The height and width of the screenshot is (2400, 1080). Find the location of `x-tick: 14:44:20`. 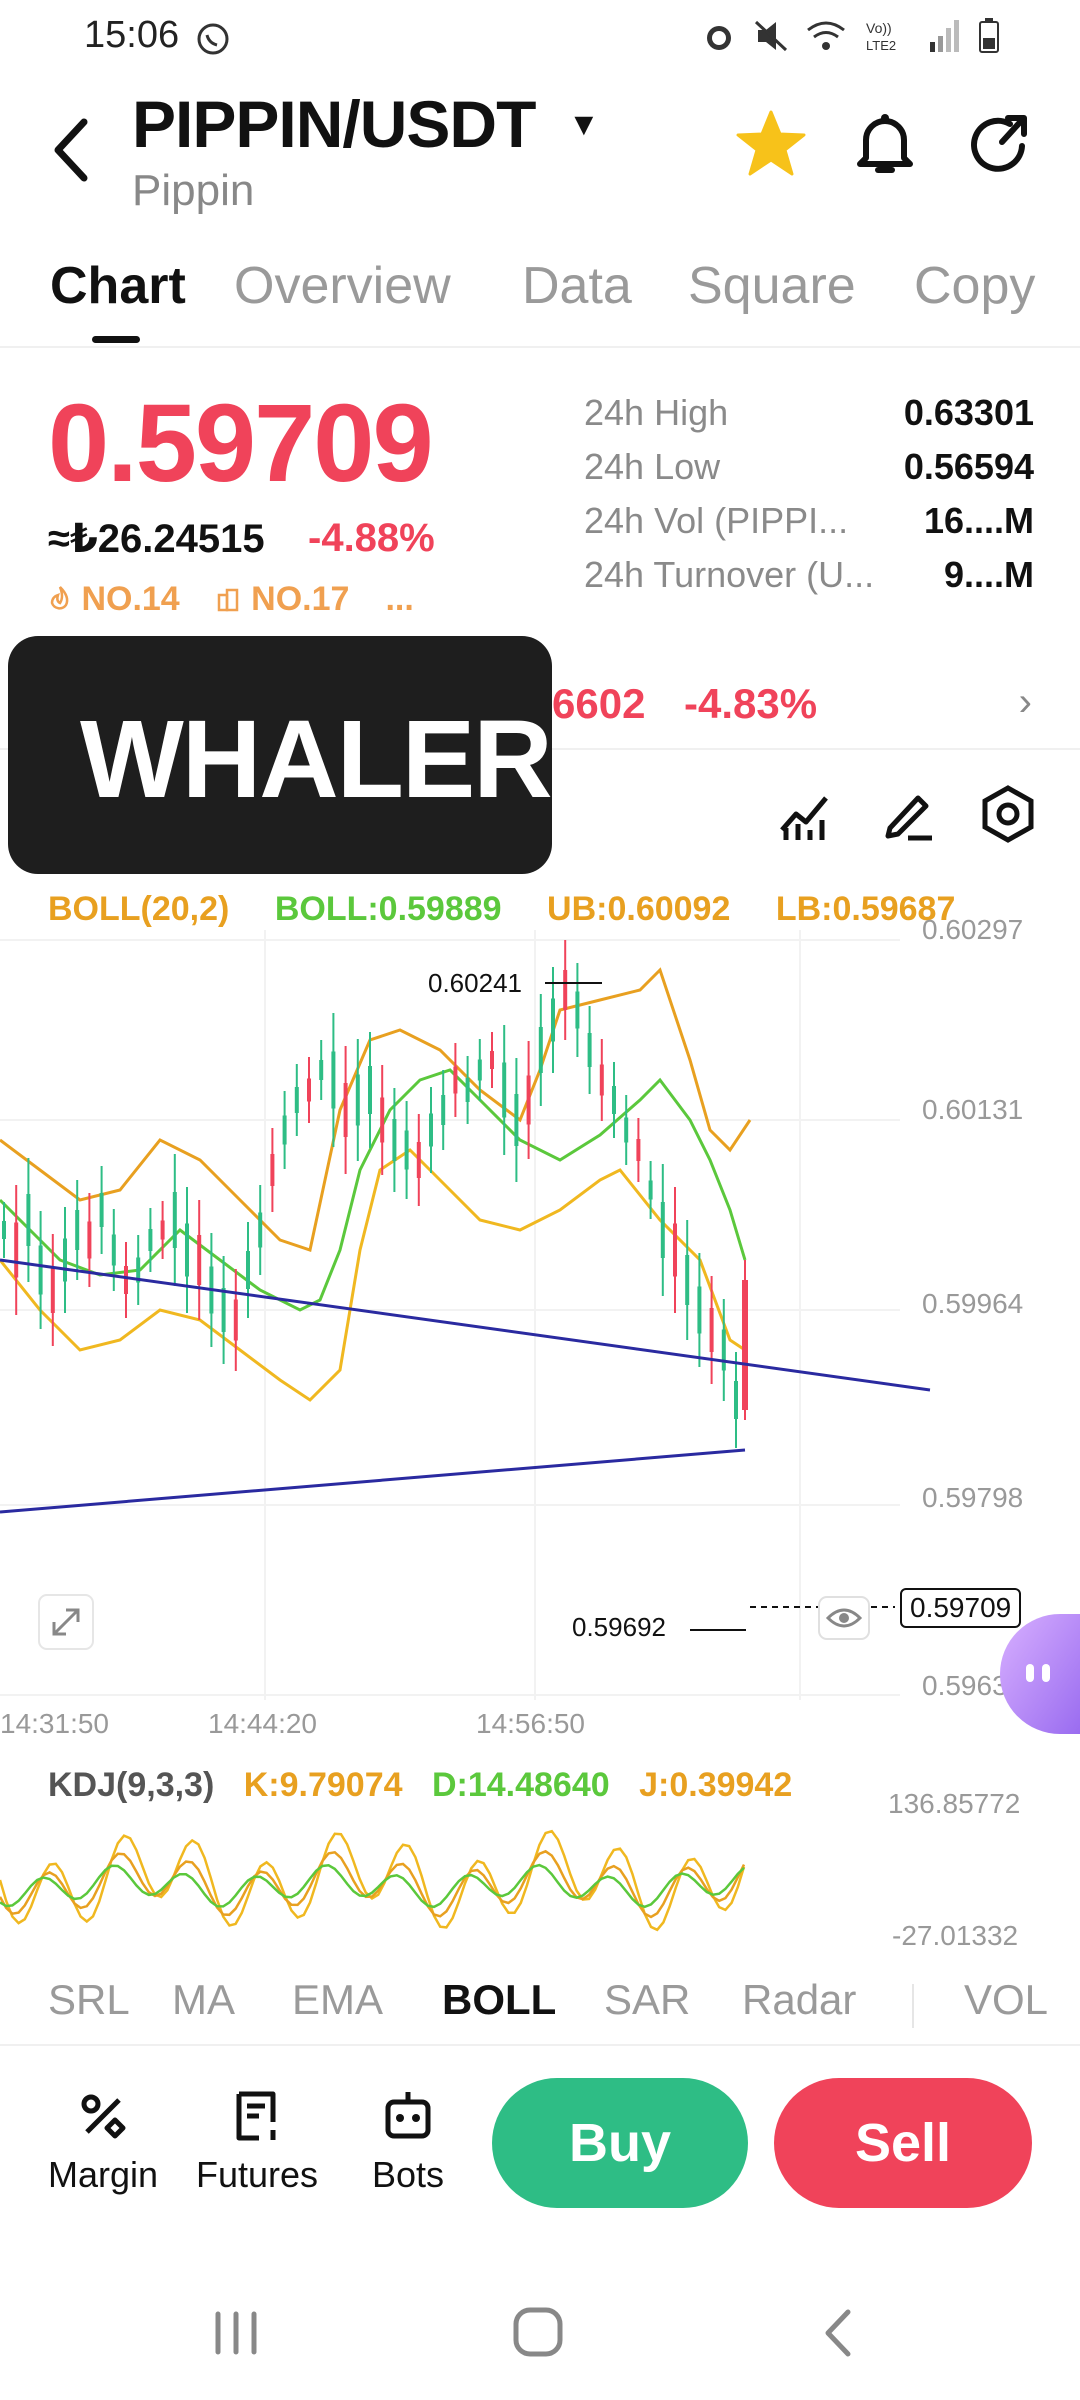

x-tick: 14:44:20 is located at coordinates (262, 1723).